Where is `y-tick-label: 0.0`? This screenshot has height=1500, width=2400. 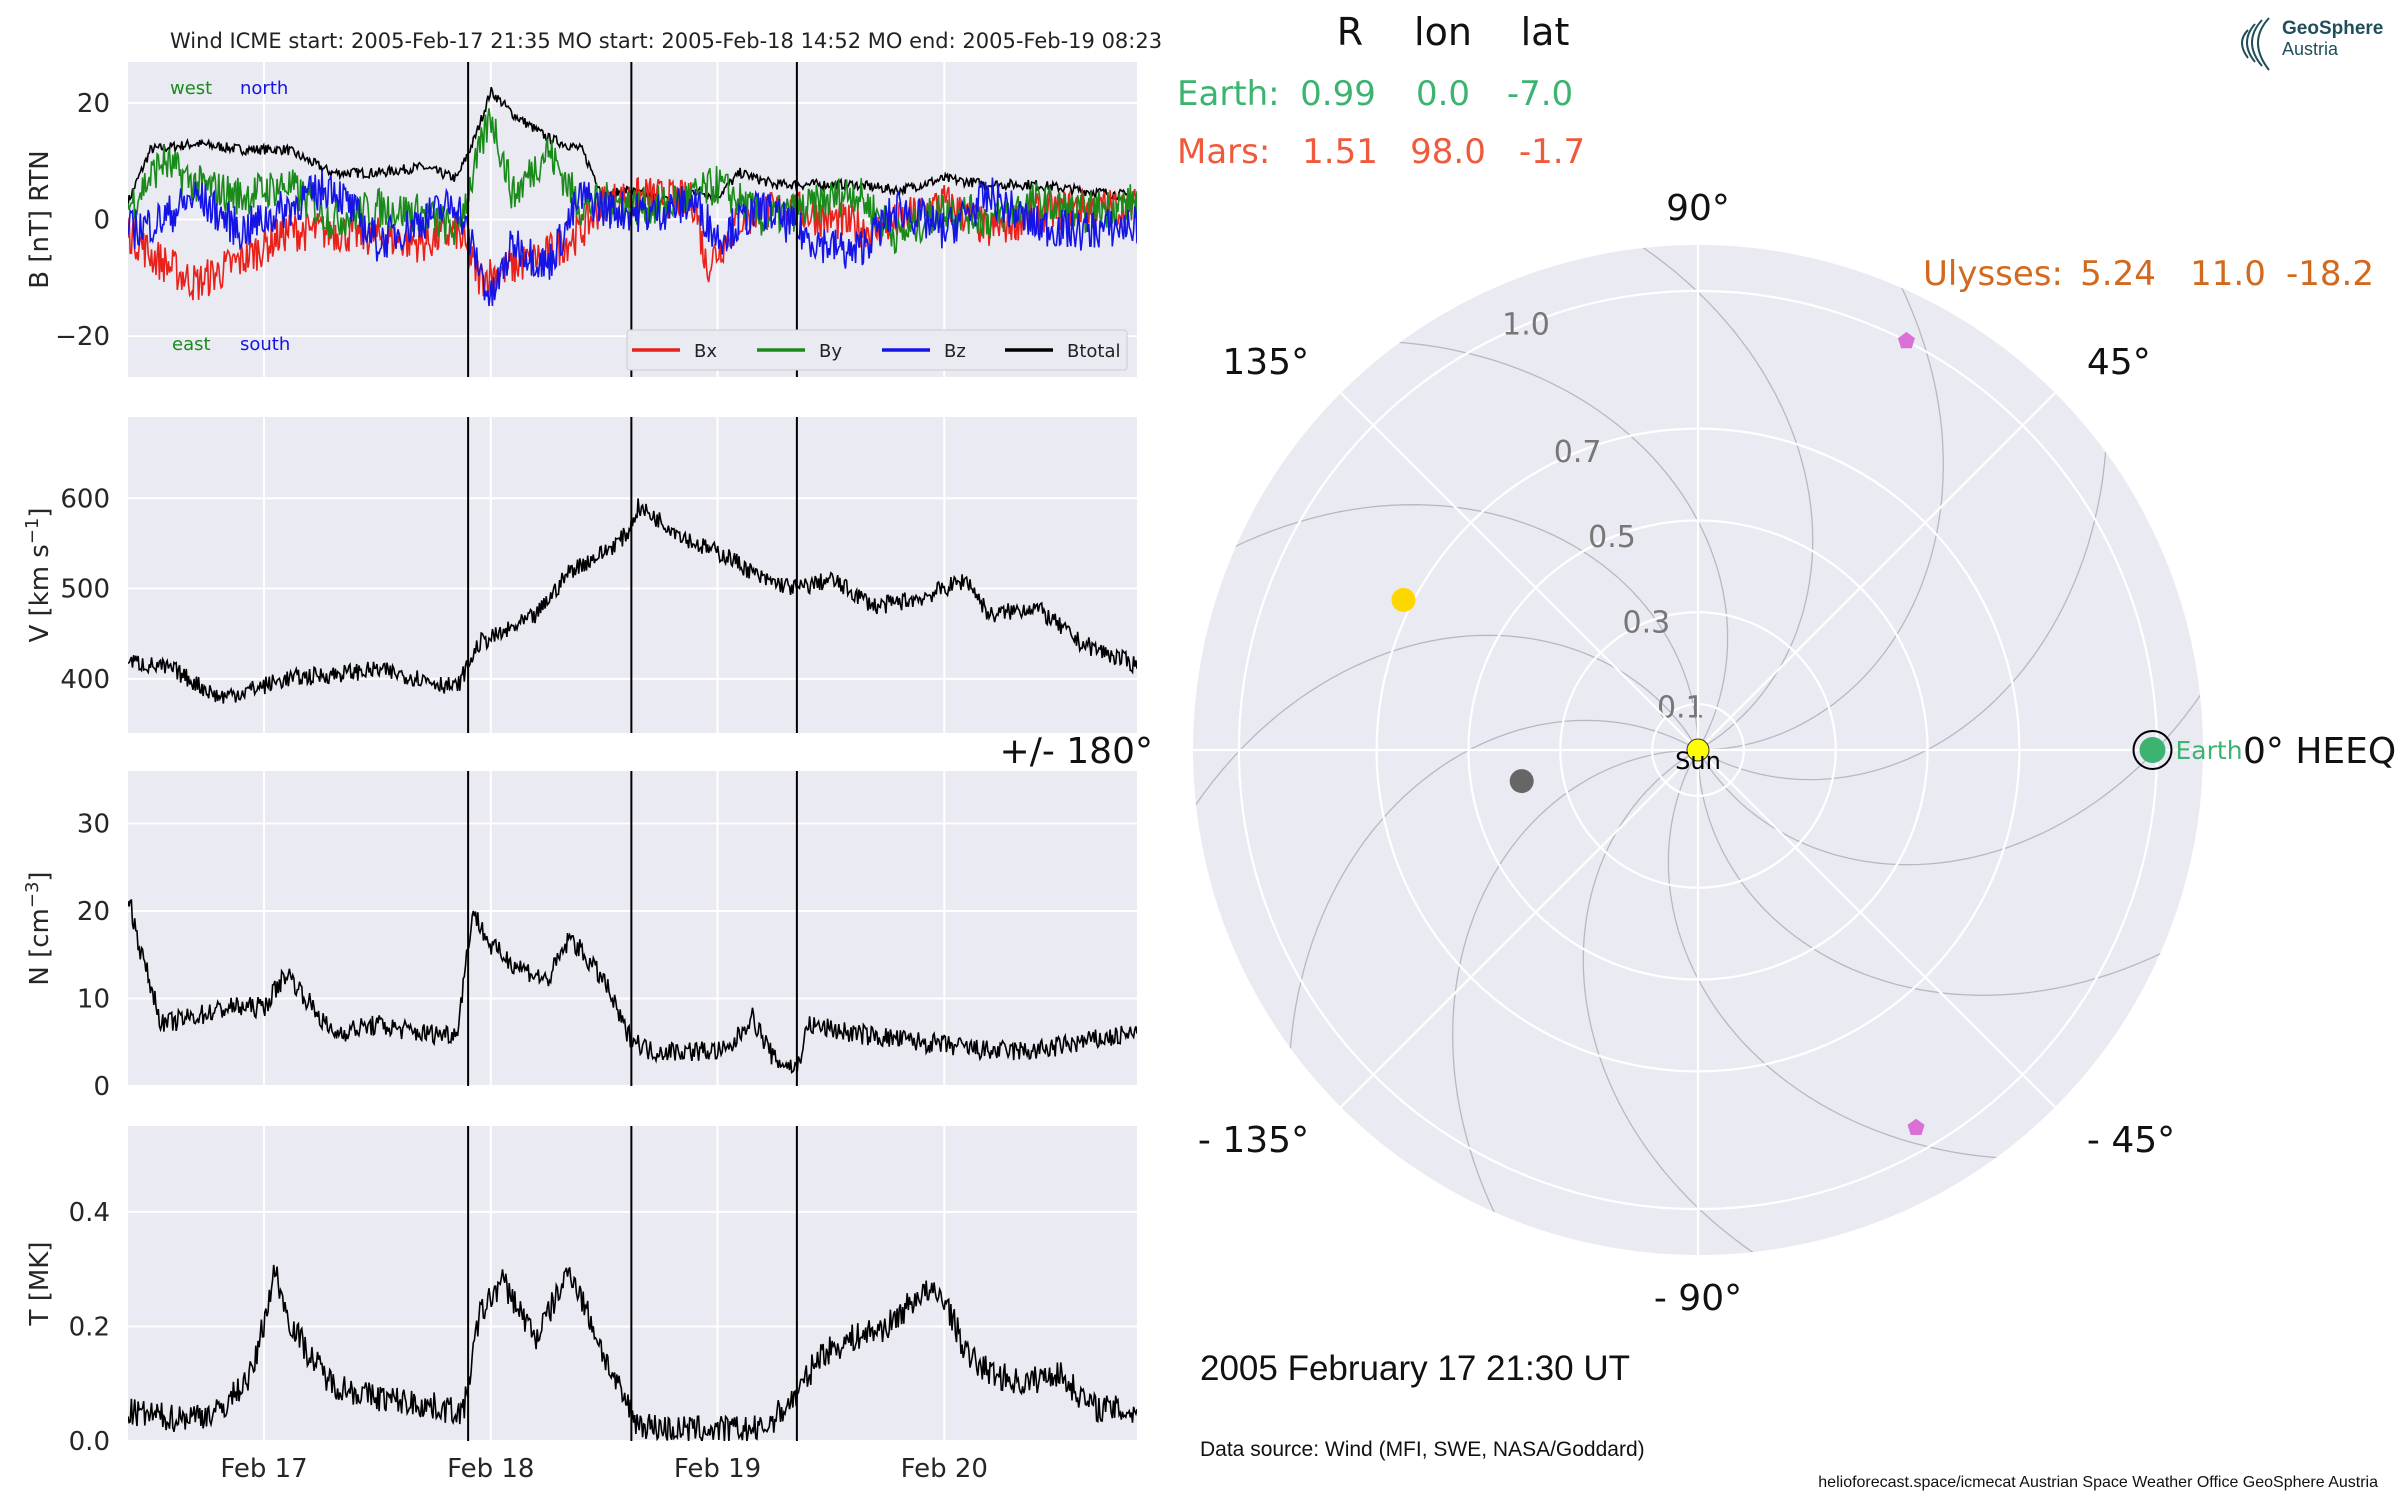
y-tick-label: 0.0 is located at coordinates (89, 1442).